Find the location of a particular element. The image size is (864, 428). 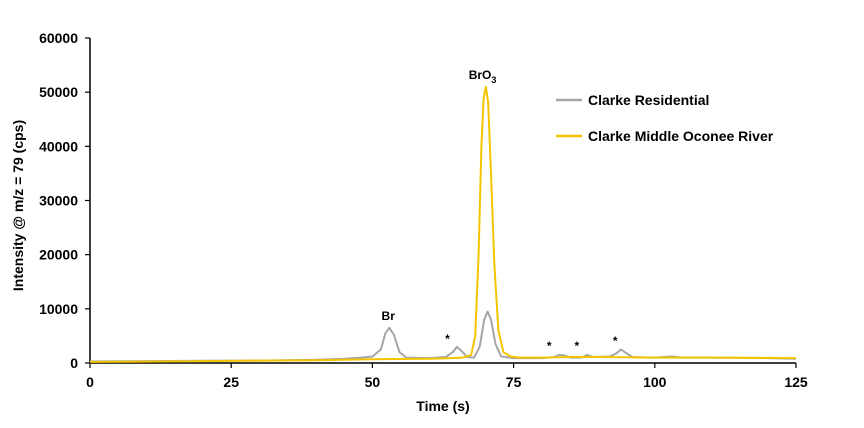

peak-annotation: BrO3 is located at coordinates (483, 76).